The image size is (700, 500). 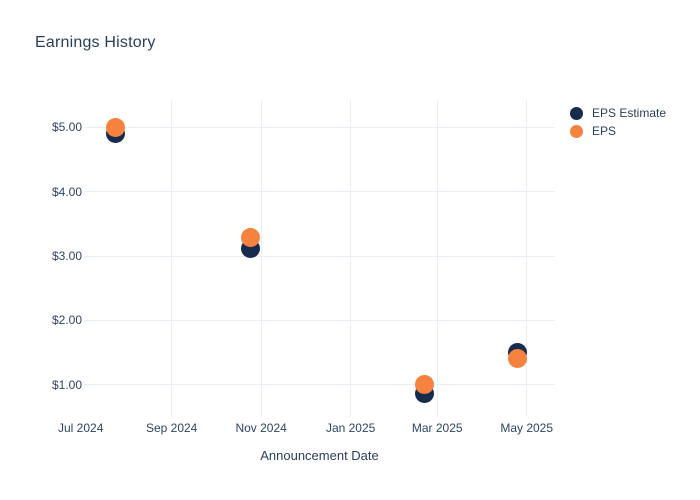 I want to click on x-tick-label: Nov 2024, so click(x=261, y=428).